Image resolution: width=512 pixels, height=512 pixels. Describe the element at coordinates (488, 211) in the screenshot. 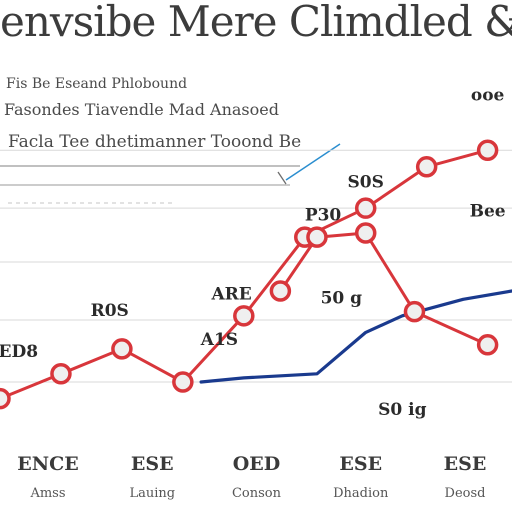

I see `data-label: Bee` at that location.